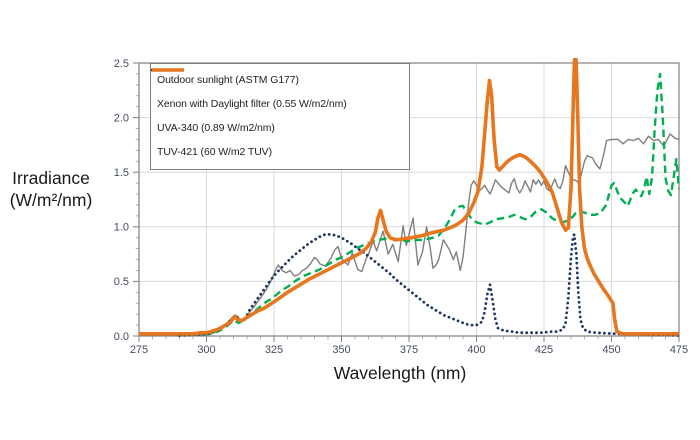 Image resolution: width=700 pixels, height=440 pixels. What do you see at coordinates (341, 350) in the screenshot?
I see `x-tick-label: 350` at bounding box center [341, 350].